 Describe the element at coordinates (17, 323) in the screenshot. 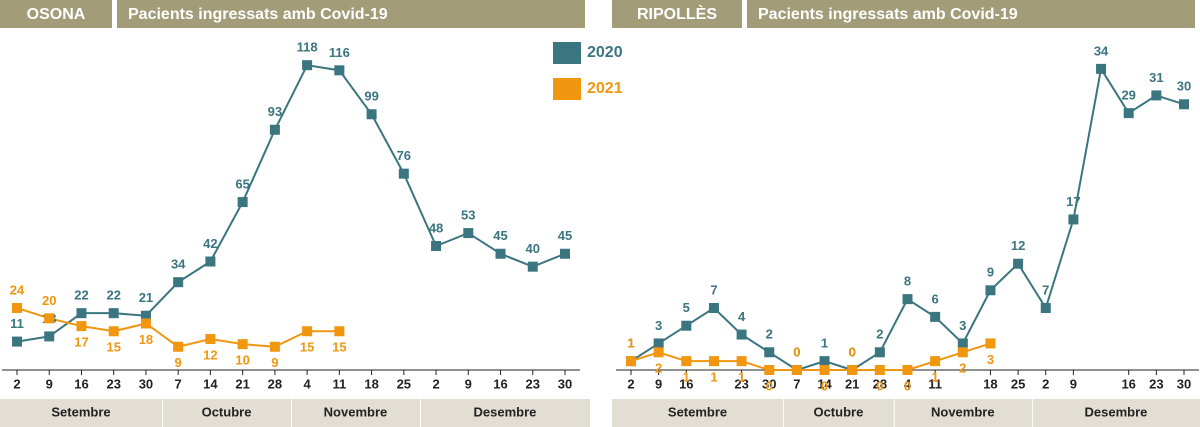

I see `data-label: 11` at that location.